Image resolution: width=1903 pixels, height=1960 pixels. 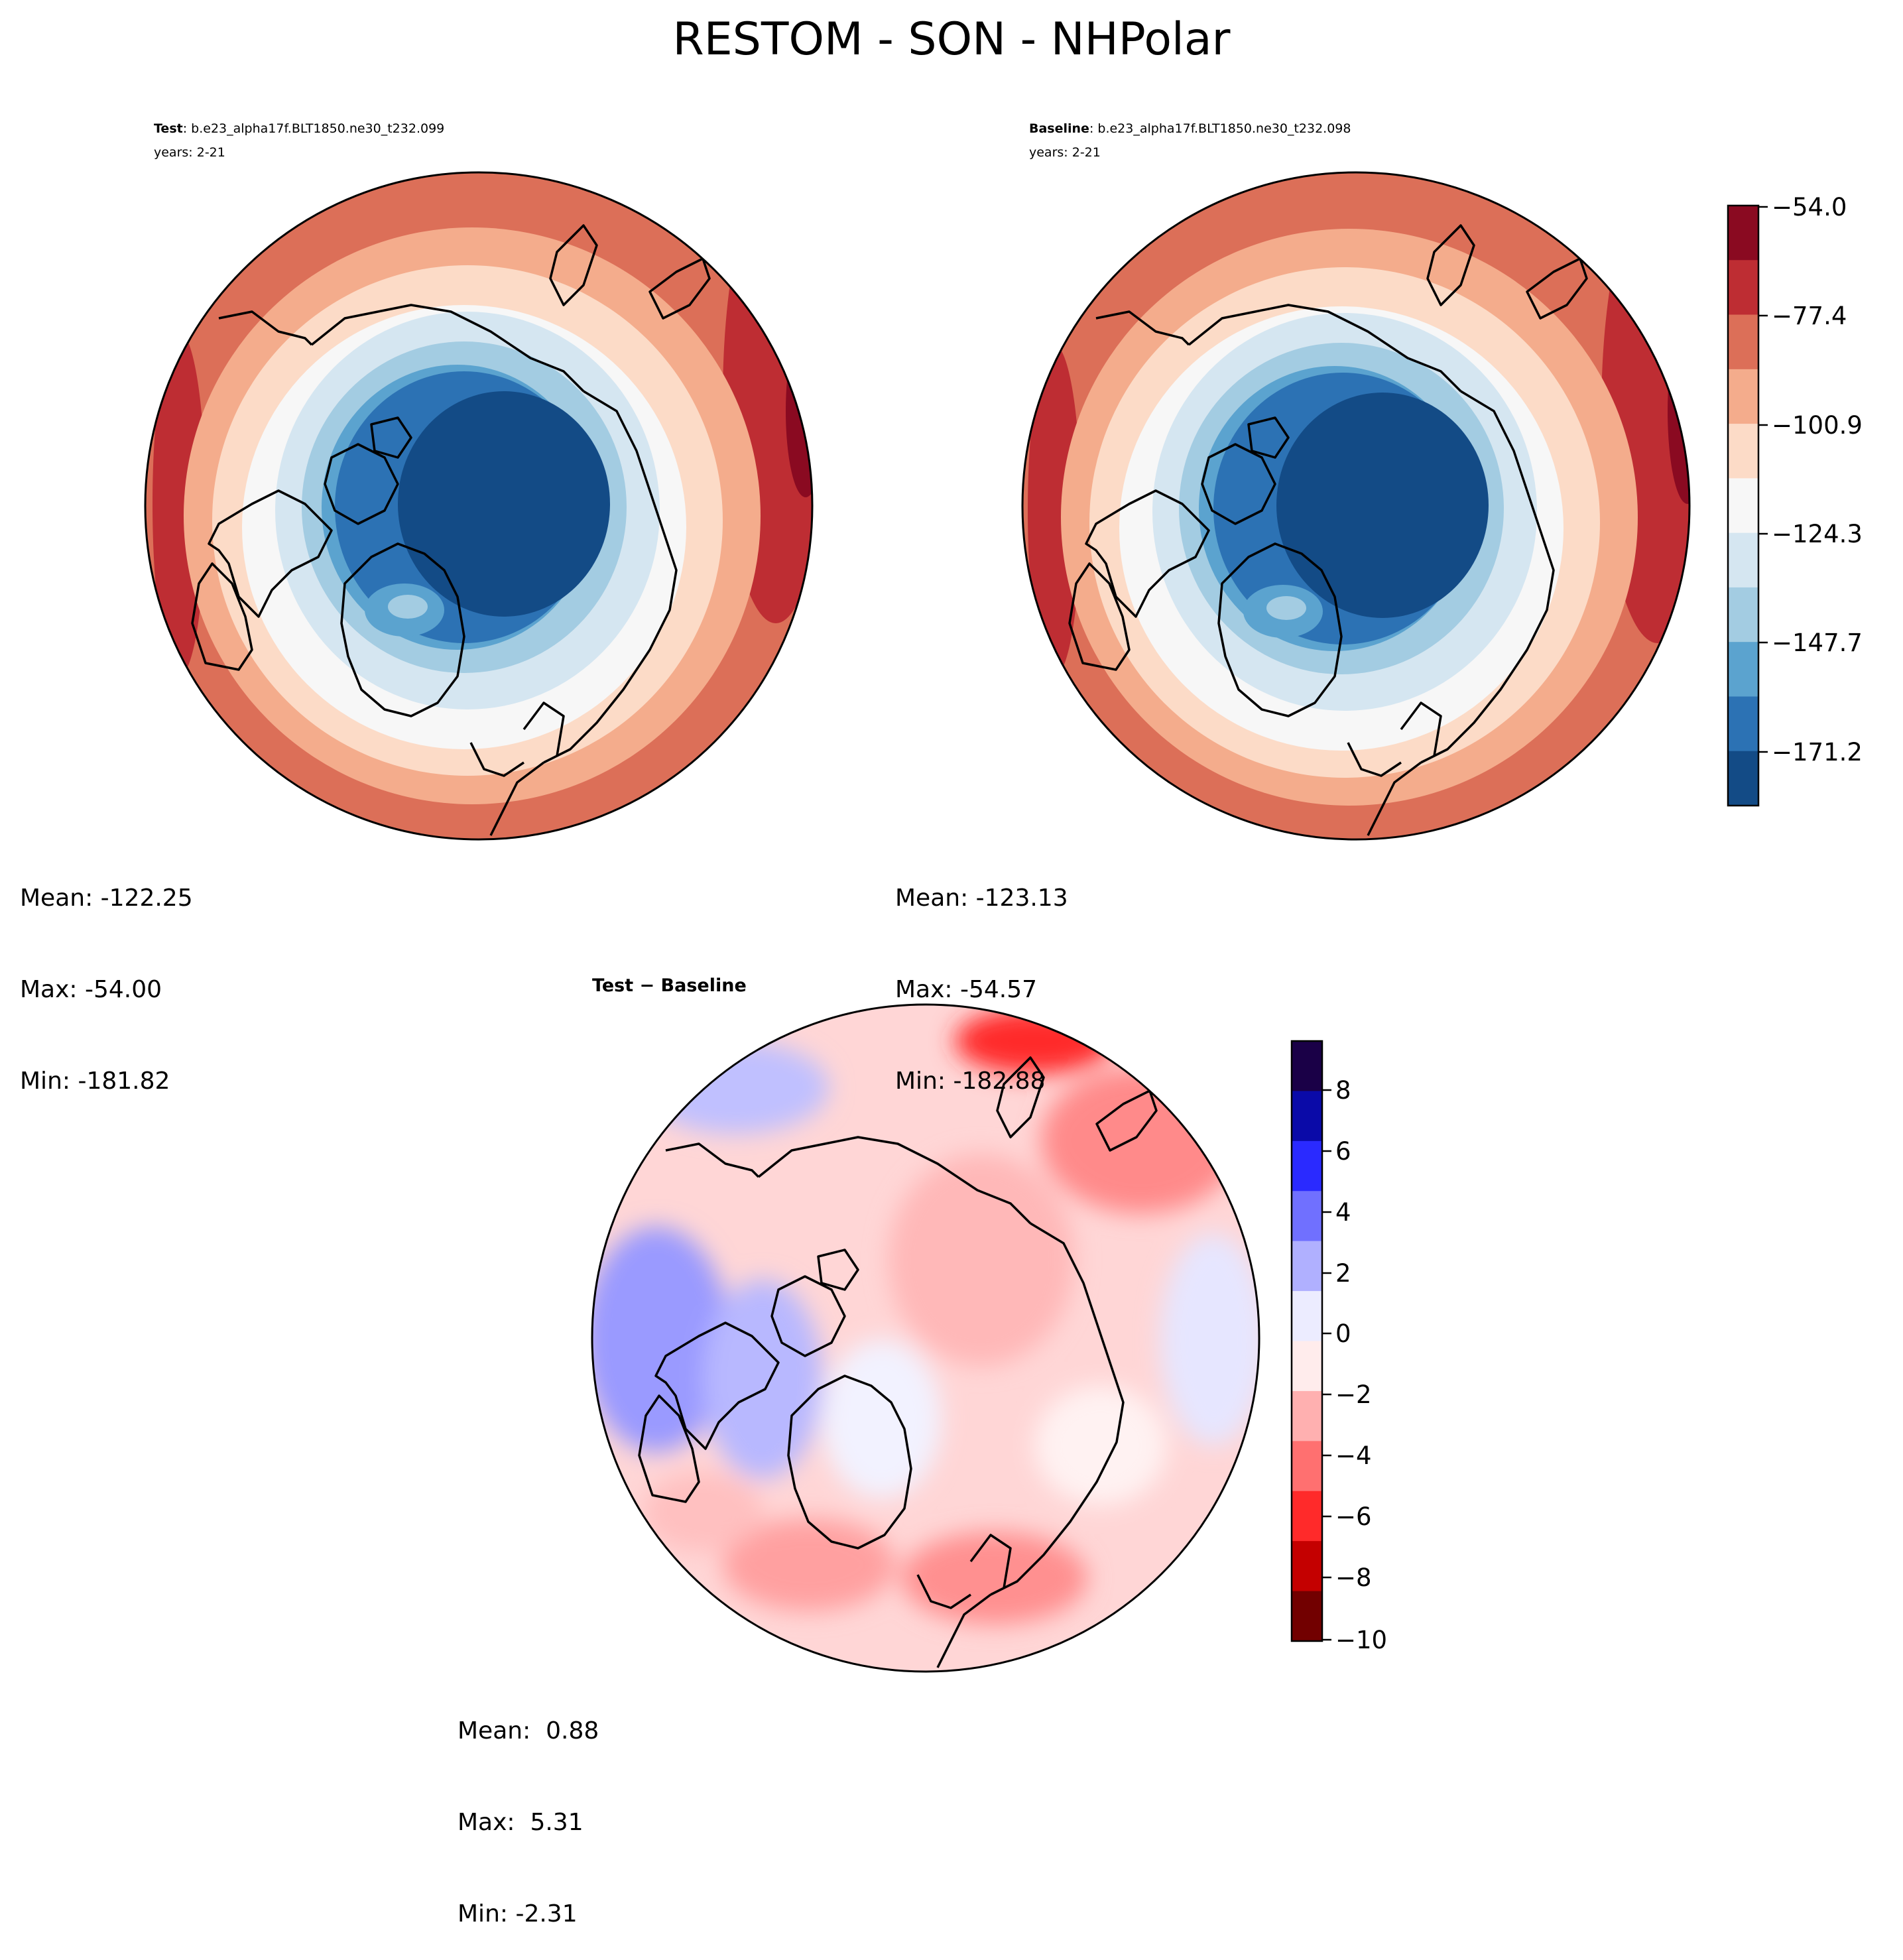 What do you see at coordinates (970, 1081) in the screenshot?
I see `baseline-min: Min: -182.88` at bounding box center [970, 1081].